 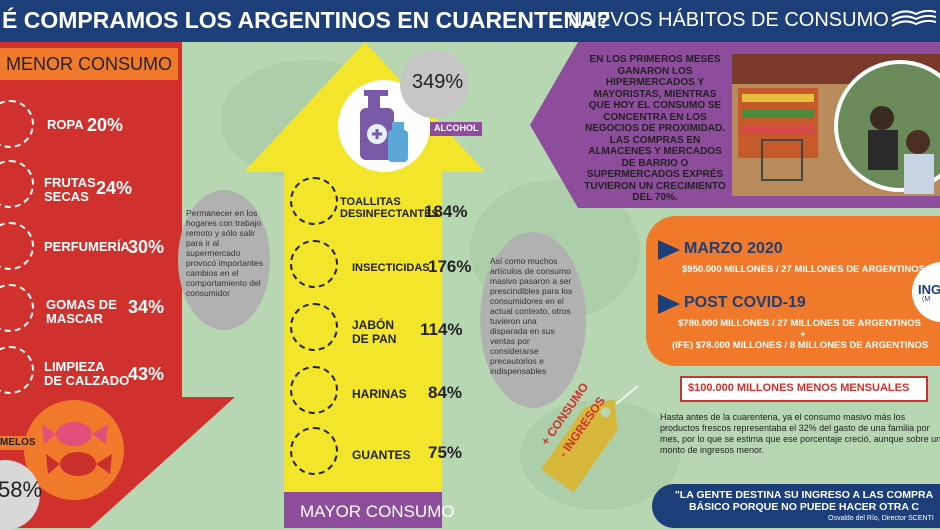 I want to click on menor-consumo-title-box: MENOR CONSUMO, so click(x=89, y=64).